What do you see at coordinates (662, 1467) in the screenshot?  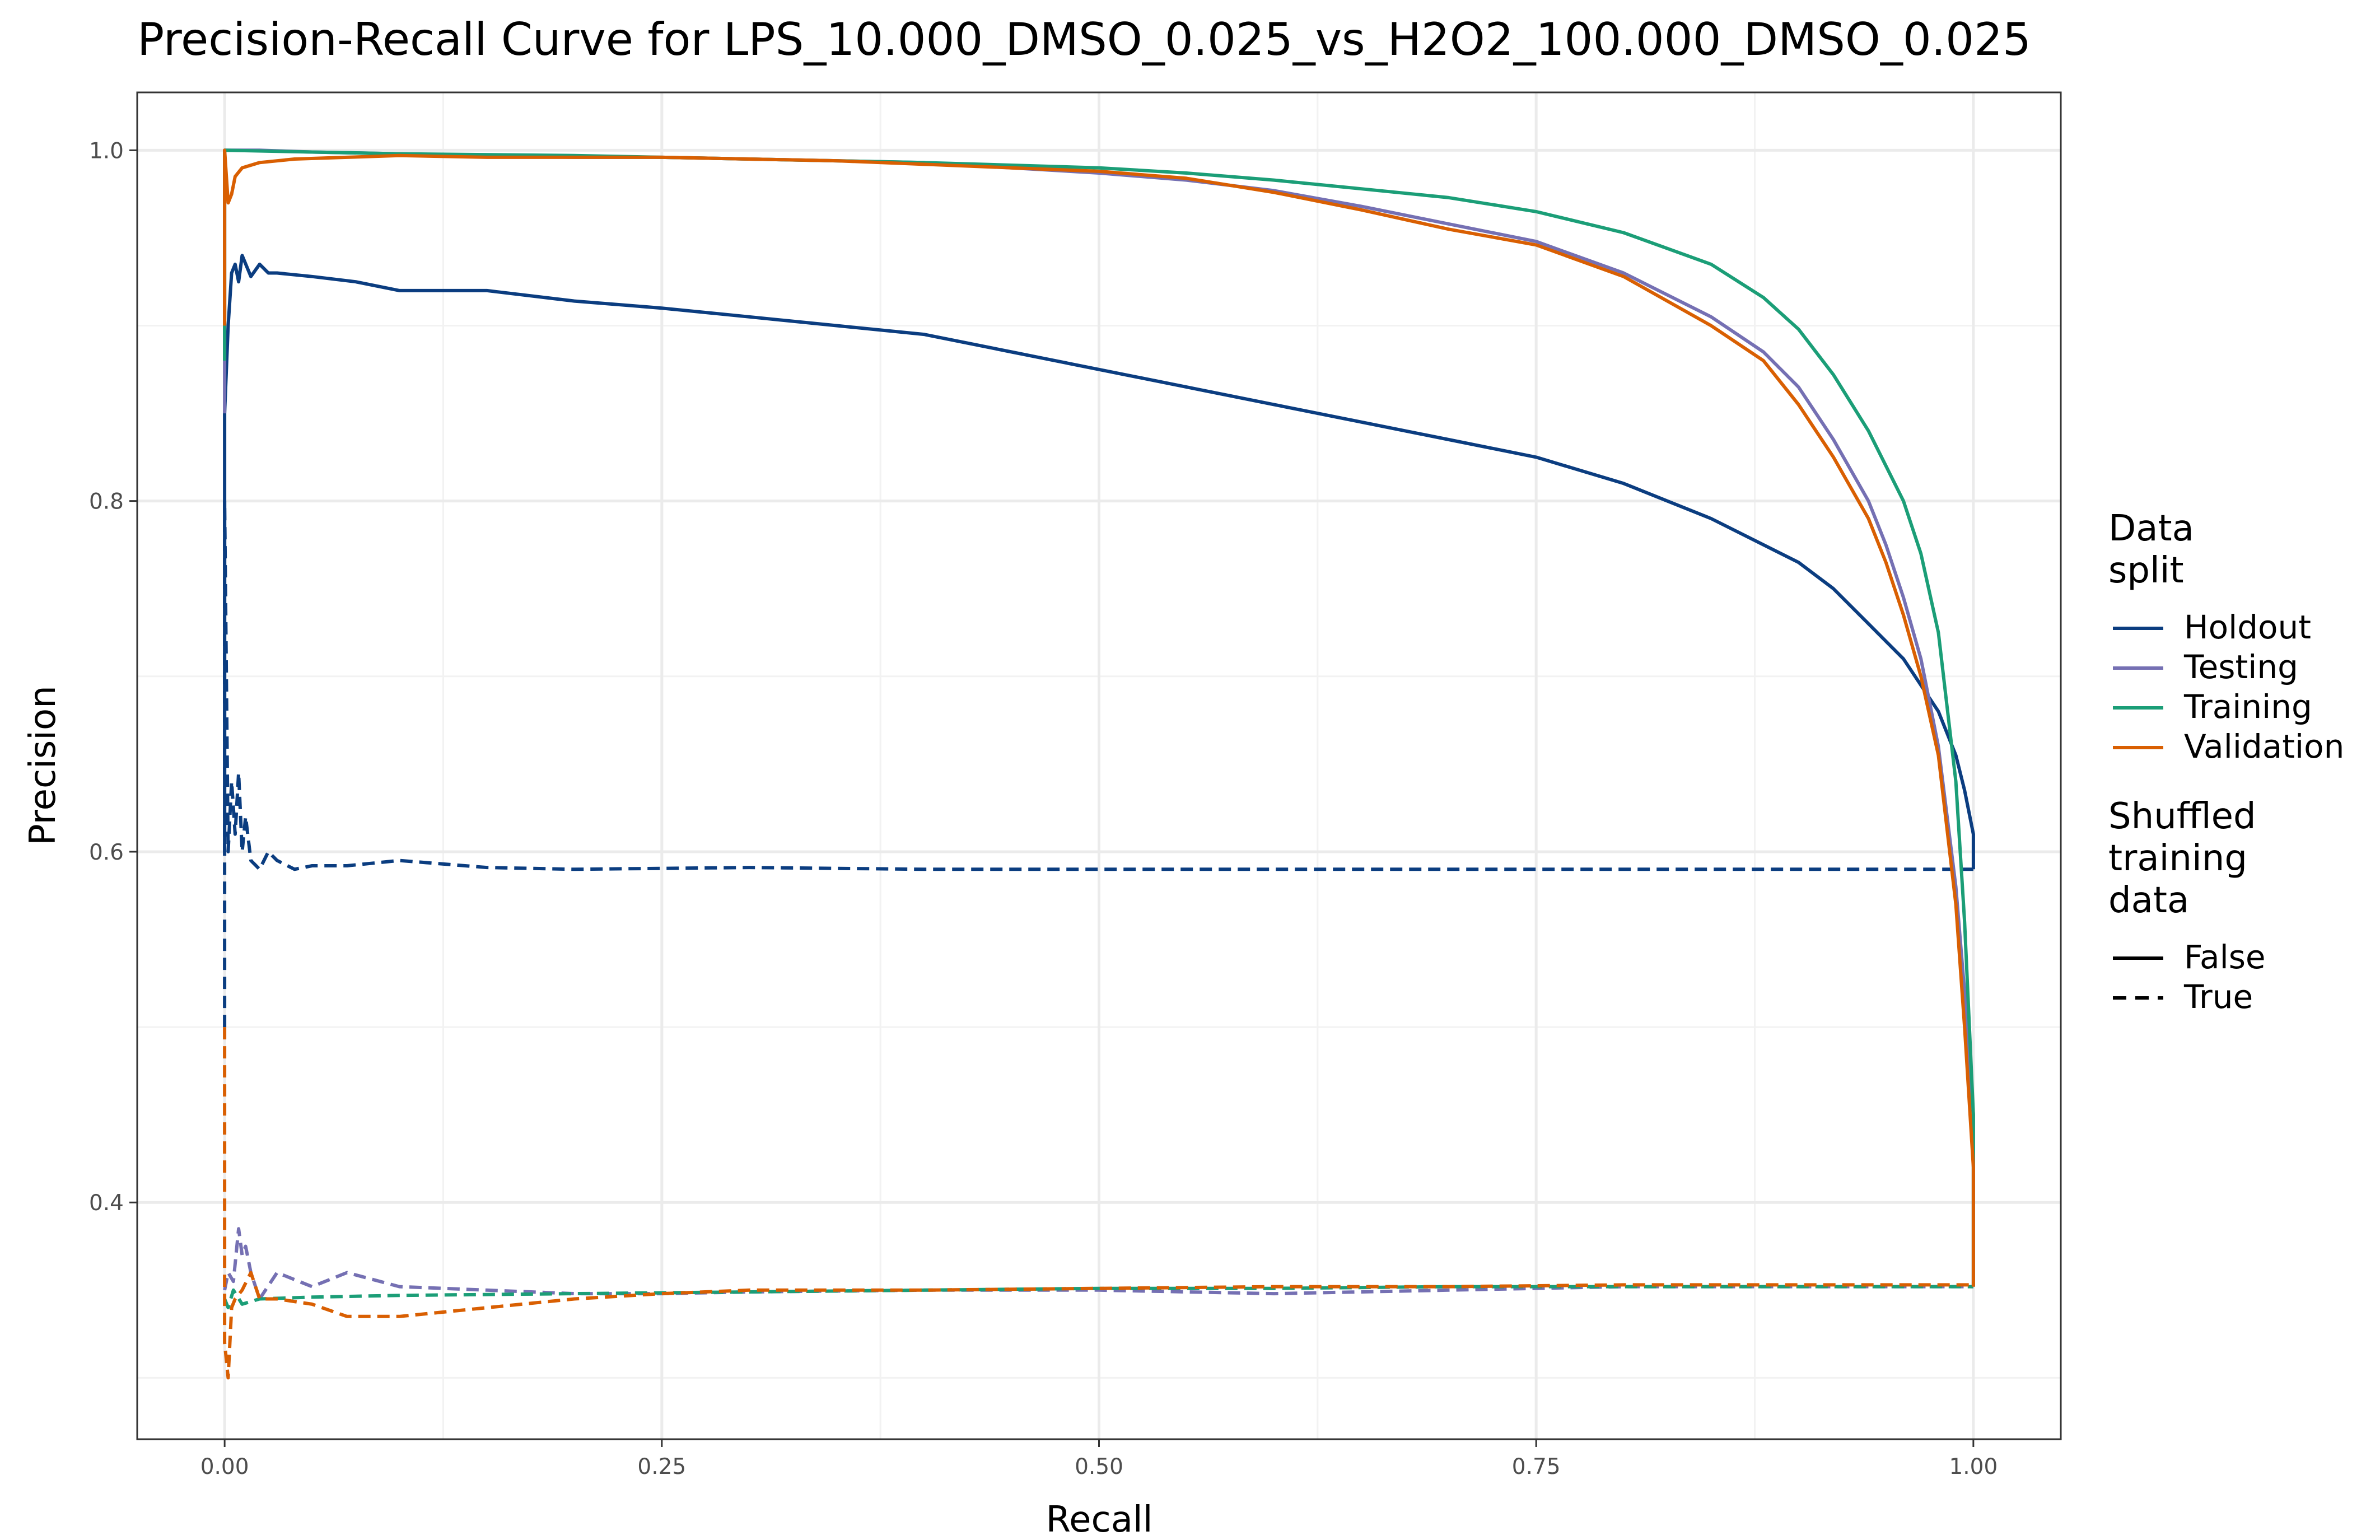 I see `x-tick-label: 0.25` at bounding box center [662, 1467].